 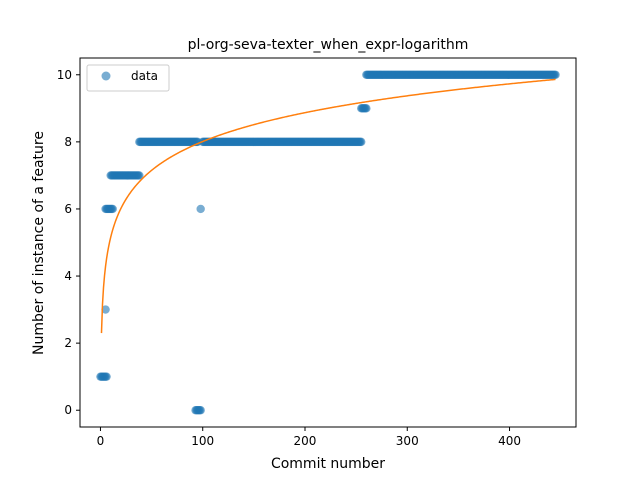 I want to click on x-axis-label: Commit number, so click(x=328, y=464).